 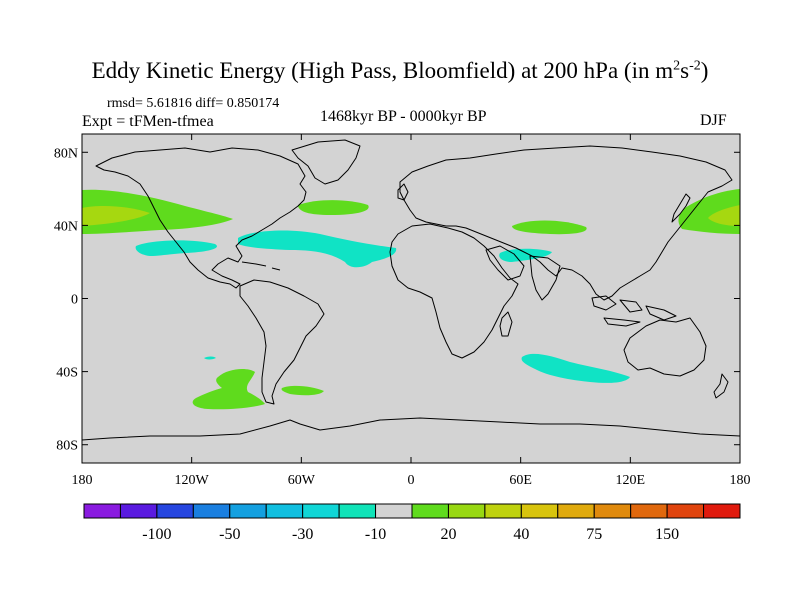 What do you see at coordinates (282, 342) in the screenshot?
I see `coast-south-america` at bounding box center [282, 342].